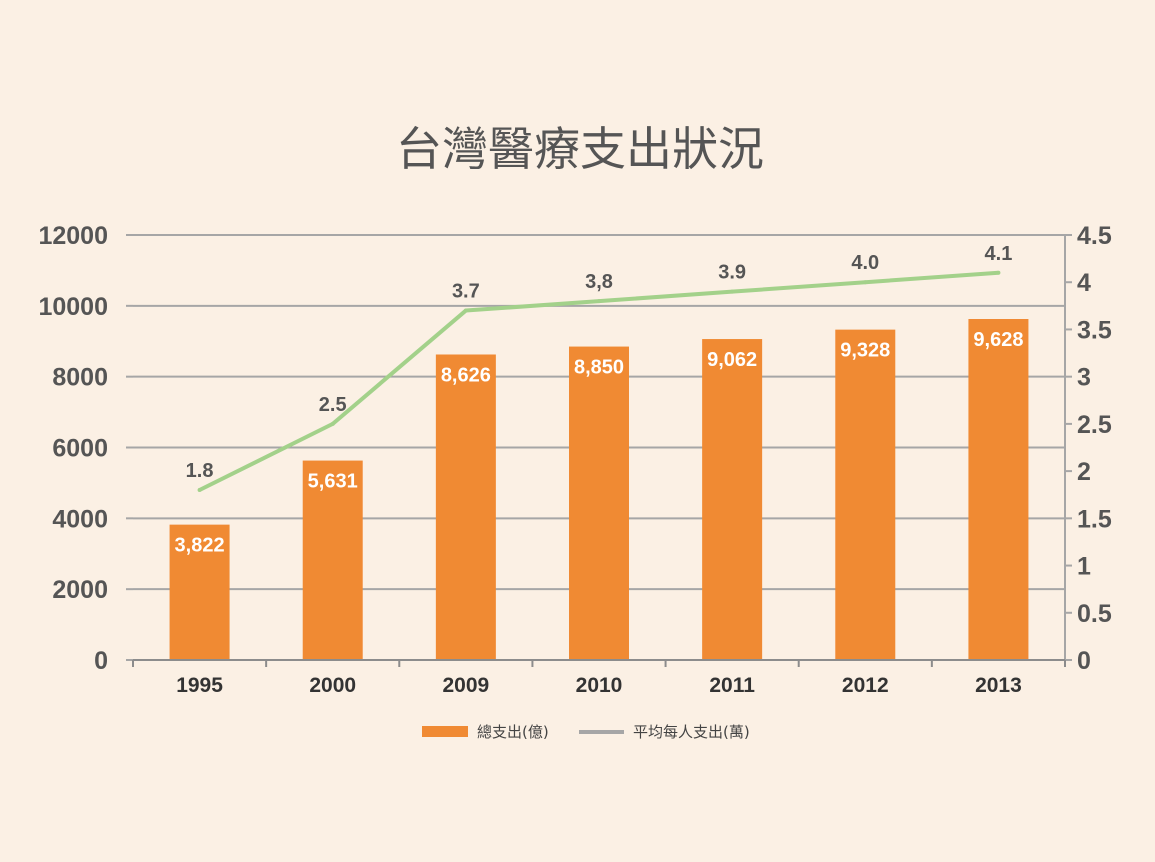 This screenshot has width=1155, height=862. Describe the element at coordinates (465, 685) in the screenshot. I see `x-tick-label: 2009` at that location.